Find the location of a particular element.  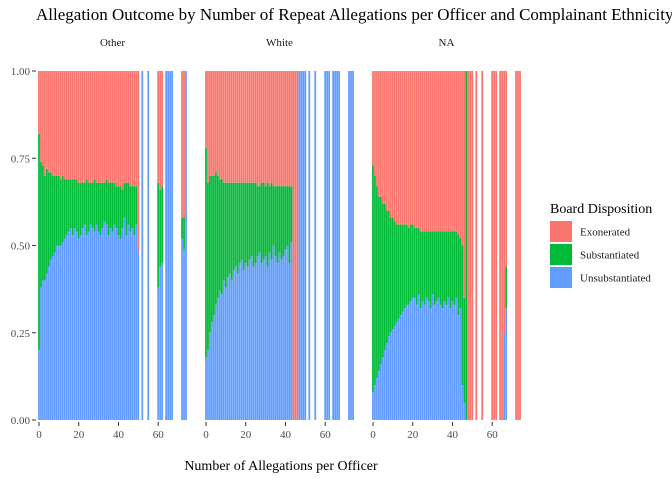

legend-label-unsubstantiated: Unsubstantiated is located at coordinates (615, 279).